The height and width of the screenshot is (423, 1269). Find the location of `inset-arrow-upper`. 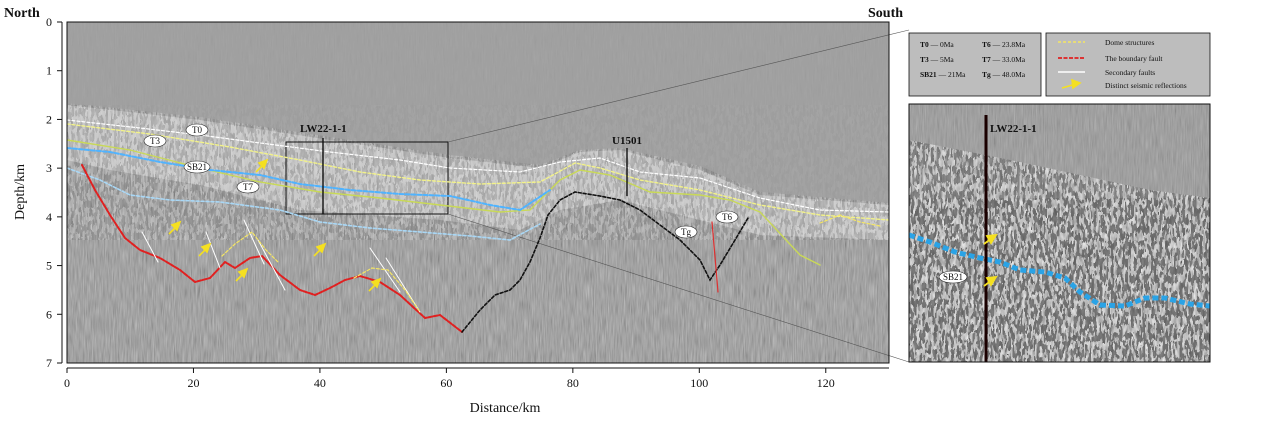

inset-arrow-upper is located at coordinates (990, 239).